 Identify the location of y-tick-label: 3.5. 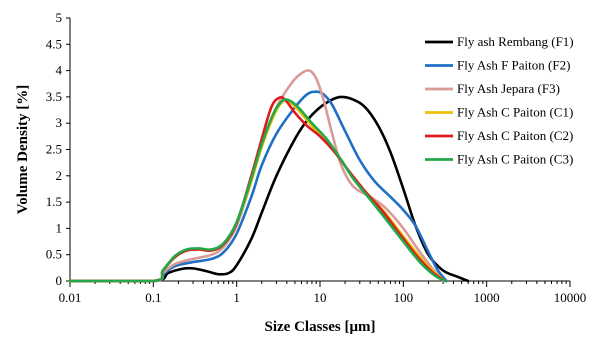
(54, 96).